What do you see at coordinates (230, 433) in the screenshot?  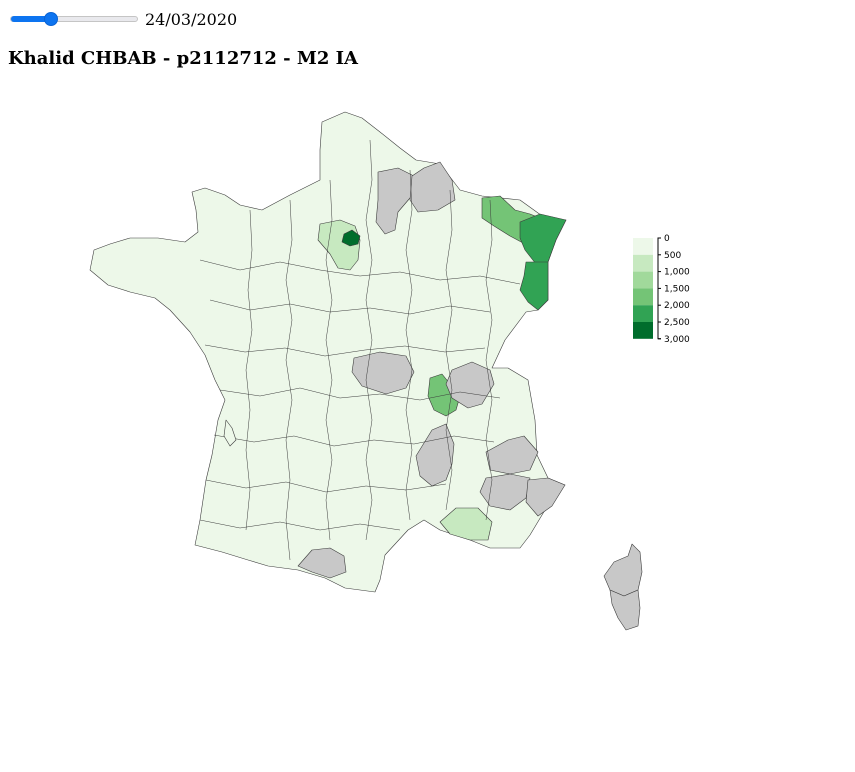 I see `island` at bounding box center [230, 433].